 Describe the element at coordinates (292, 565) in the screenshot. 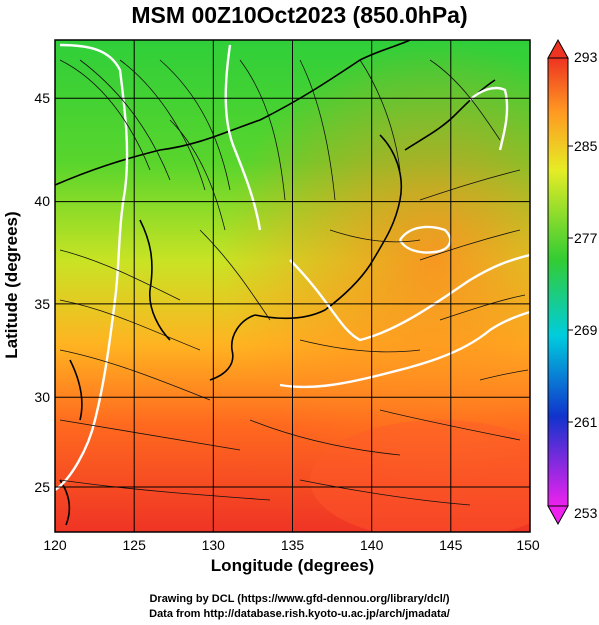

I see `x-axis-label: Longitude (degrees)` at that location.